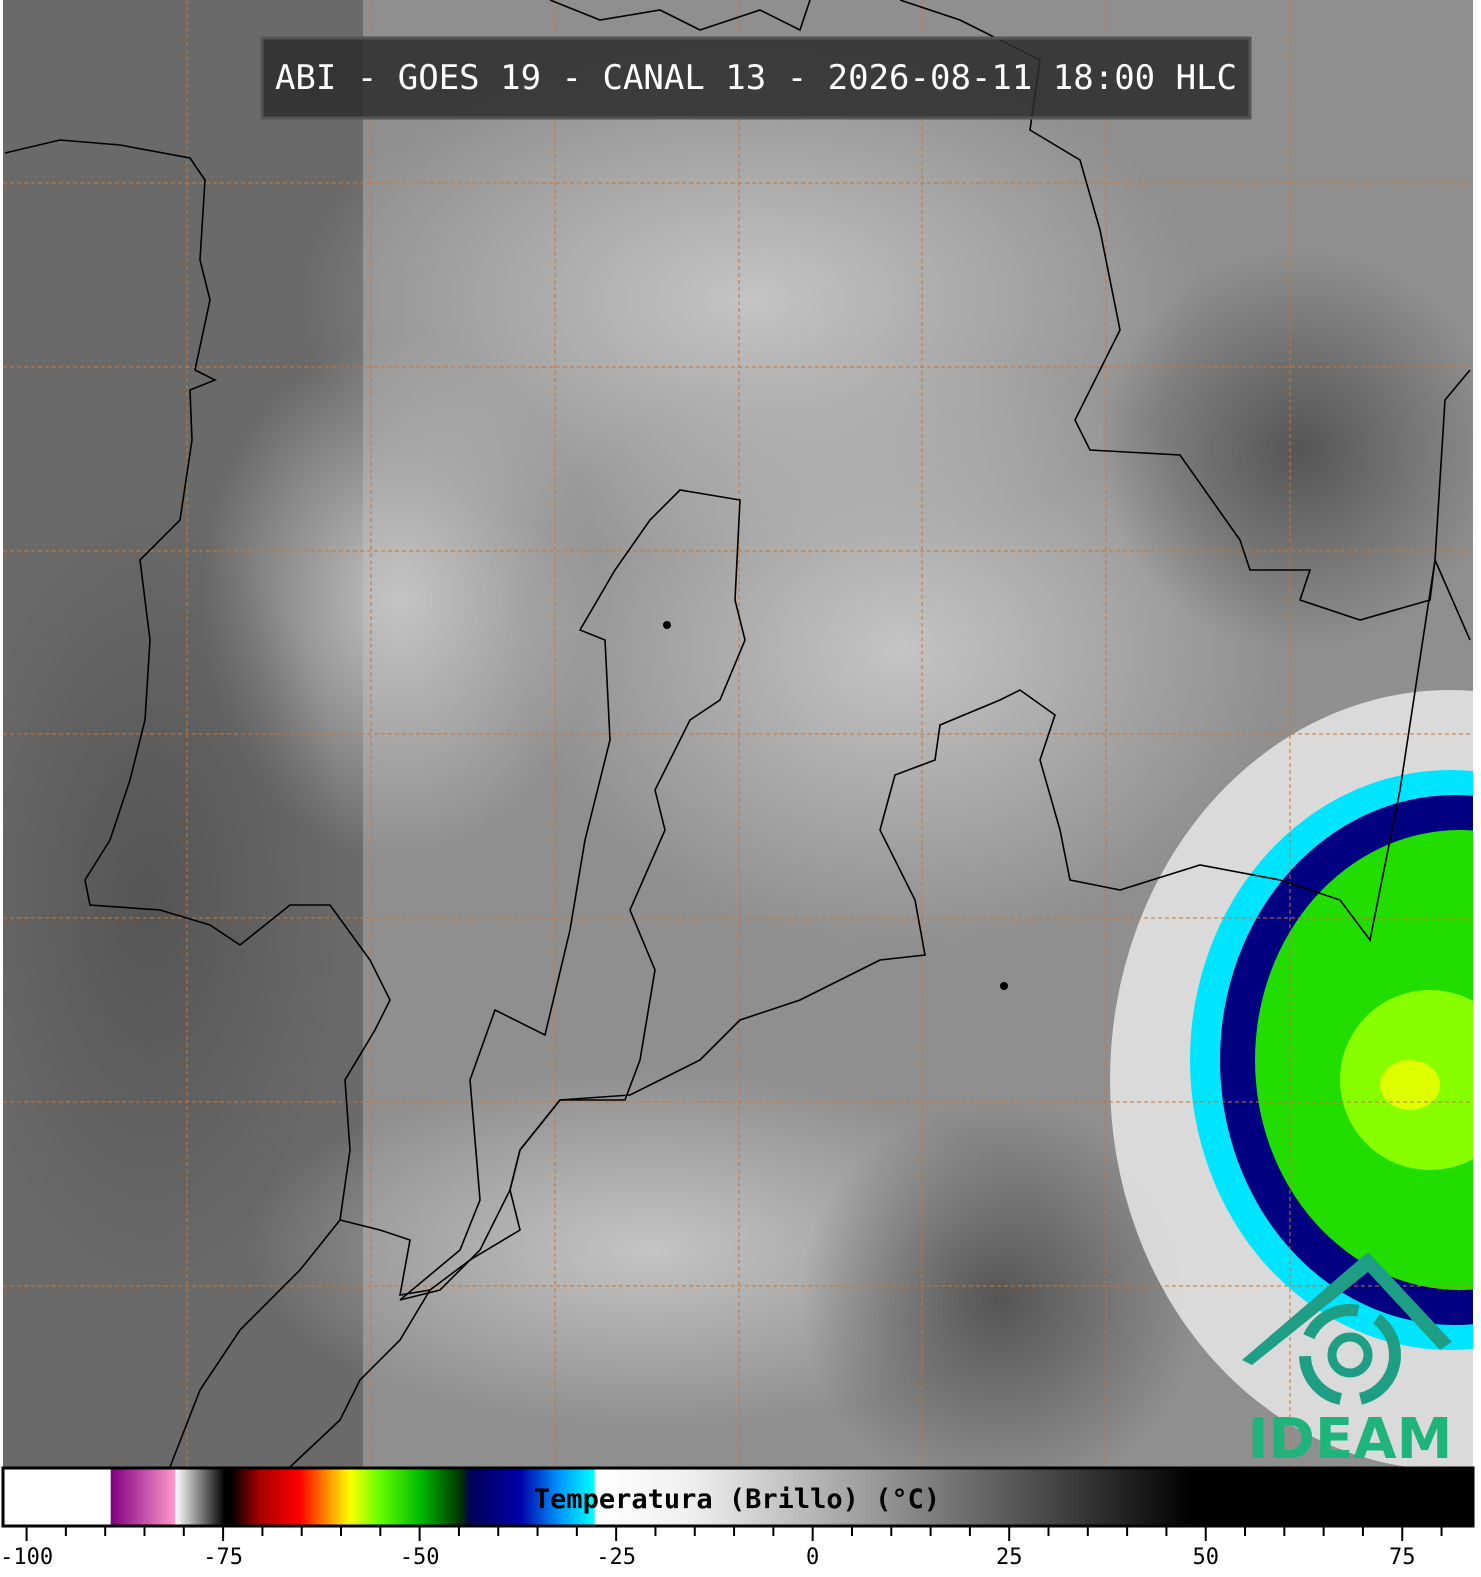 This screenshot has height=1577, width=1481. What do you see at coordinates (1347, 1362) in the screenshot?
I see `logo: IDEAM` at bounding box center [1347, 1362].